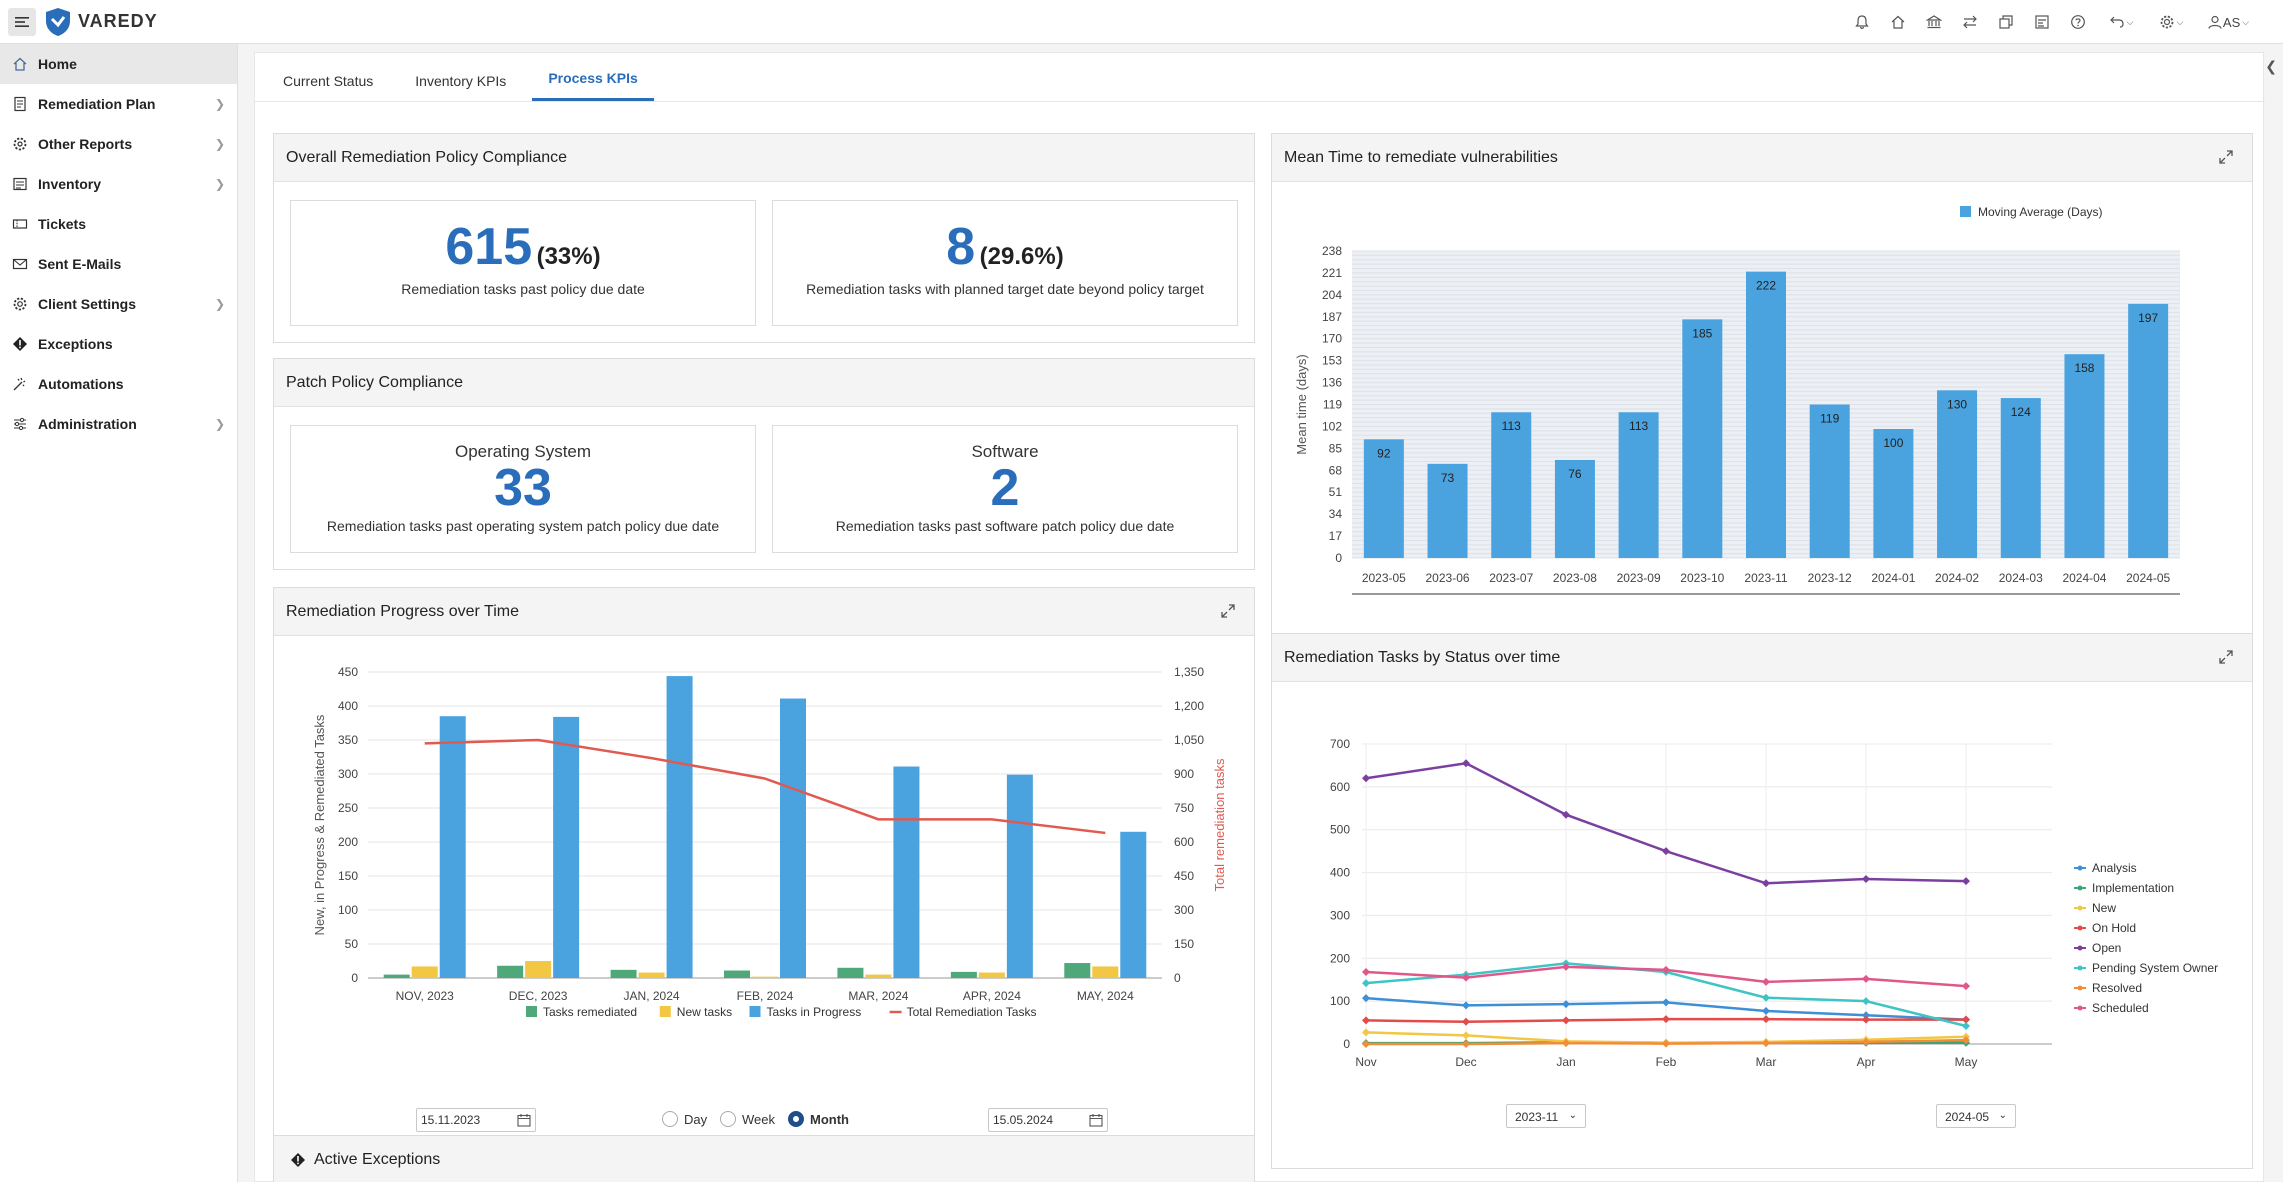 The image size is (2283, 1182). I want to click on bank-icon, so click(1934, 22).